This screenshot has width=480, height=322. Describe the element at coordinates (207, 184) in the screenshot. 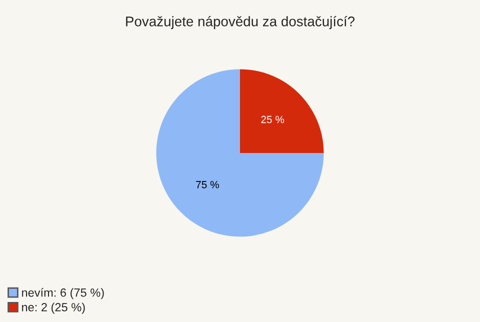

I see `data-label: 75 %` at that location.